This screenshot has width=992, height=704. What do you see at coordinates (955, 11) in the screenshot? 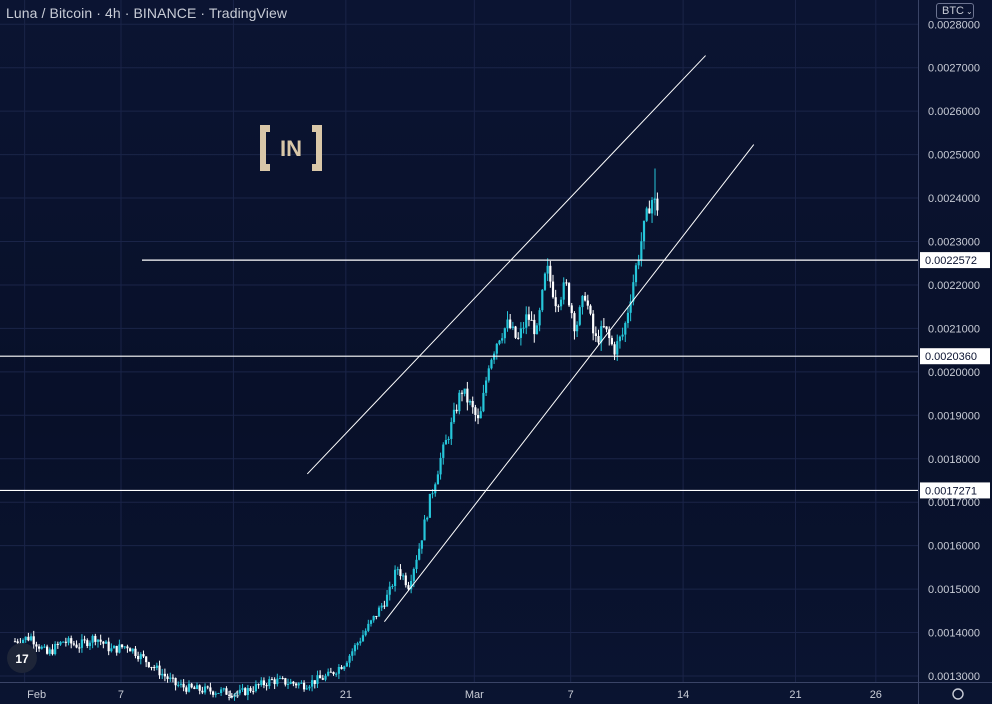
I see `currency-selector: BTC ⌄` at bounding box center [955, 11].